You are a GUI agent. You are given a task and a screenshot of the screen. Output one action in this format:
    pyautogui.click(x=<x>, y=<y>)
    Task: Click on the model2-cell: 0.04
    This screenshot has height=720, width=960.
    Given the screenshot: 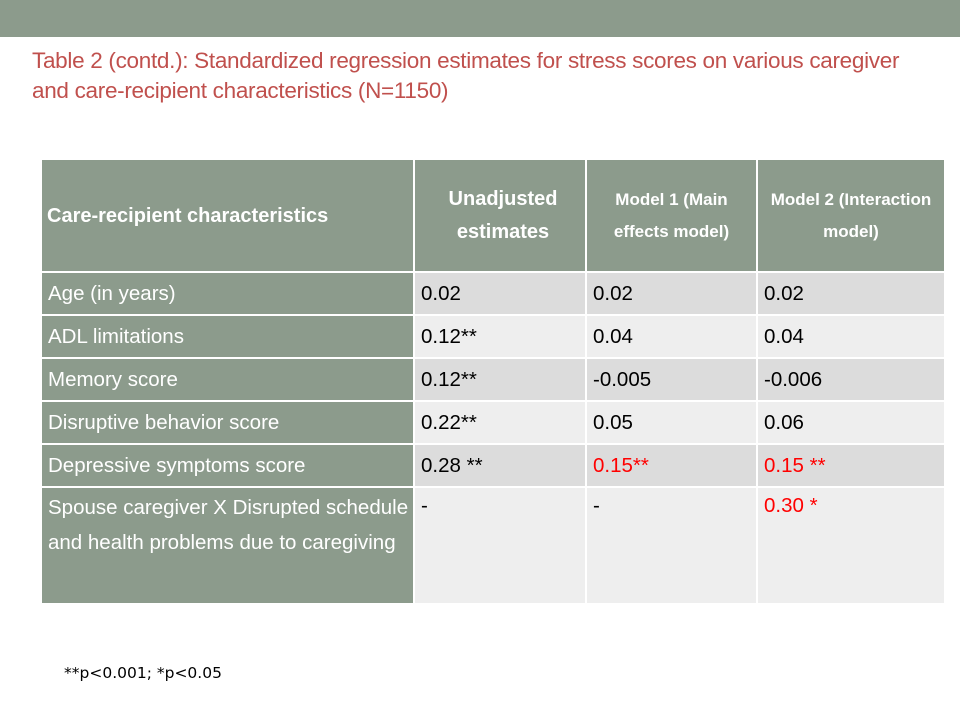 What is the action you would take?
    pyautogui.click(x=851, y=336)
    